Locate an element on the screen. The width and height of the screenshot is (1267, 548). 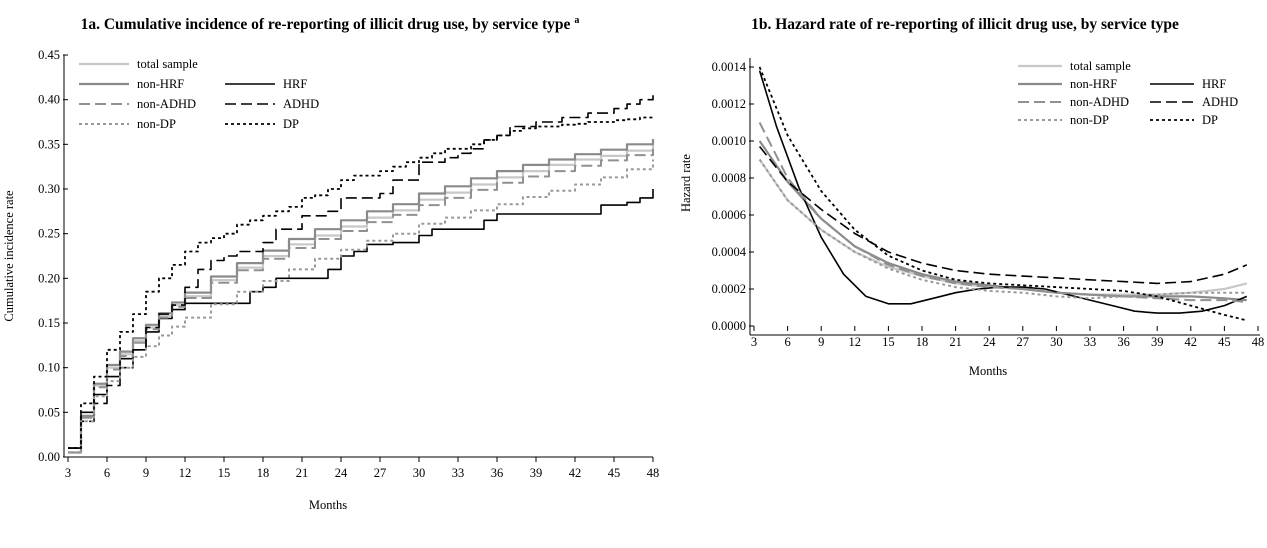
y-tick-label: 0.30 is located at coordinates (49, 189).